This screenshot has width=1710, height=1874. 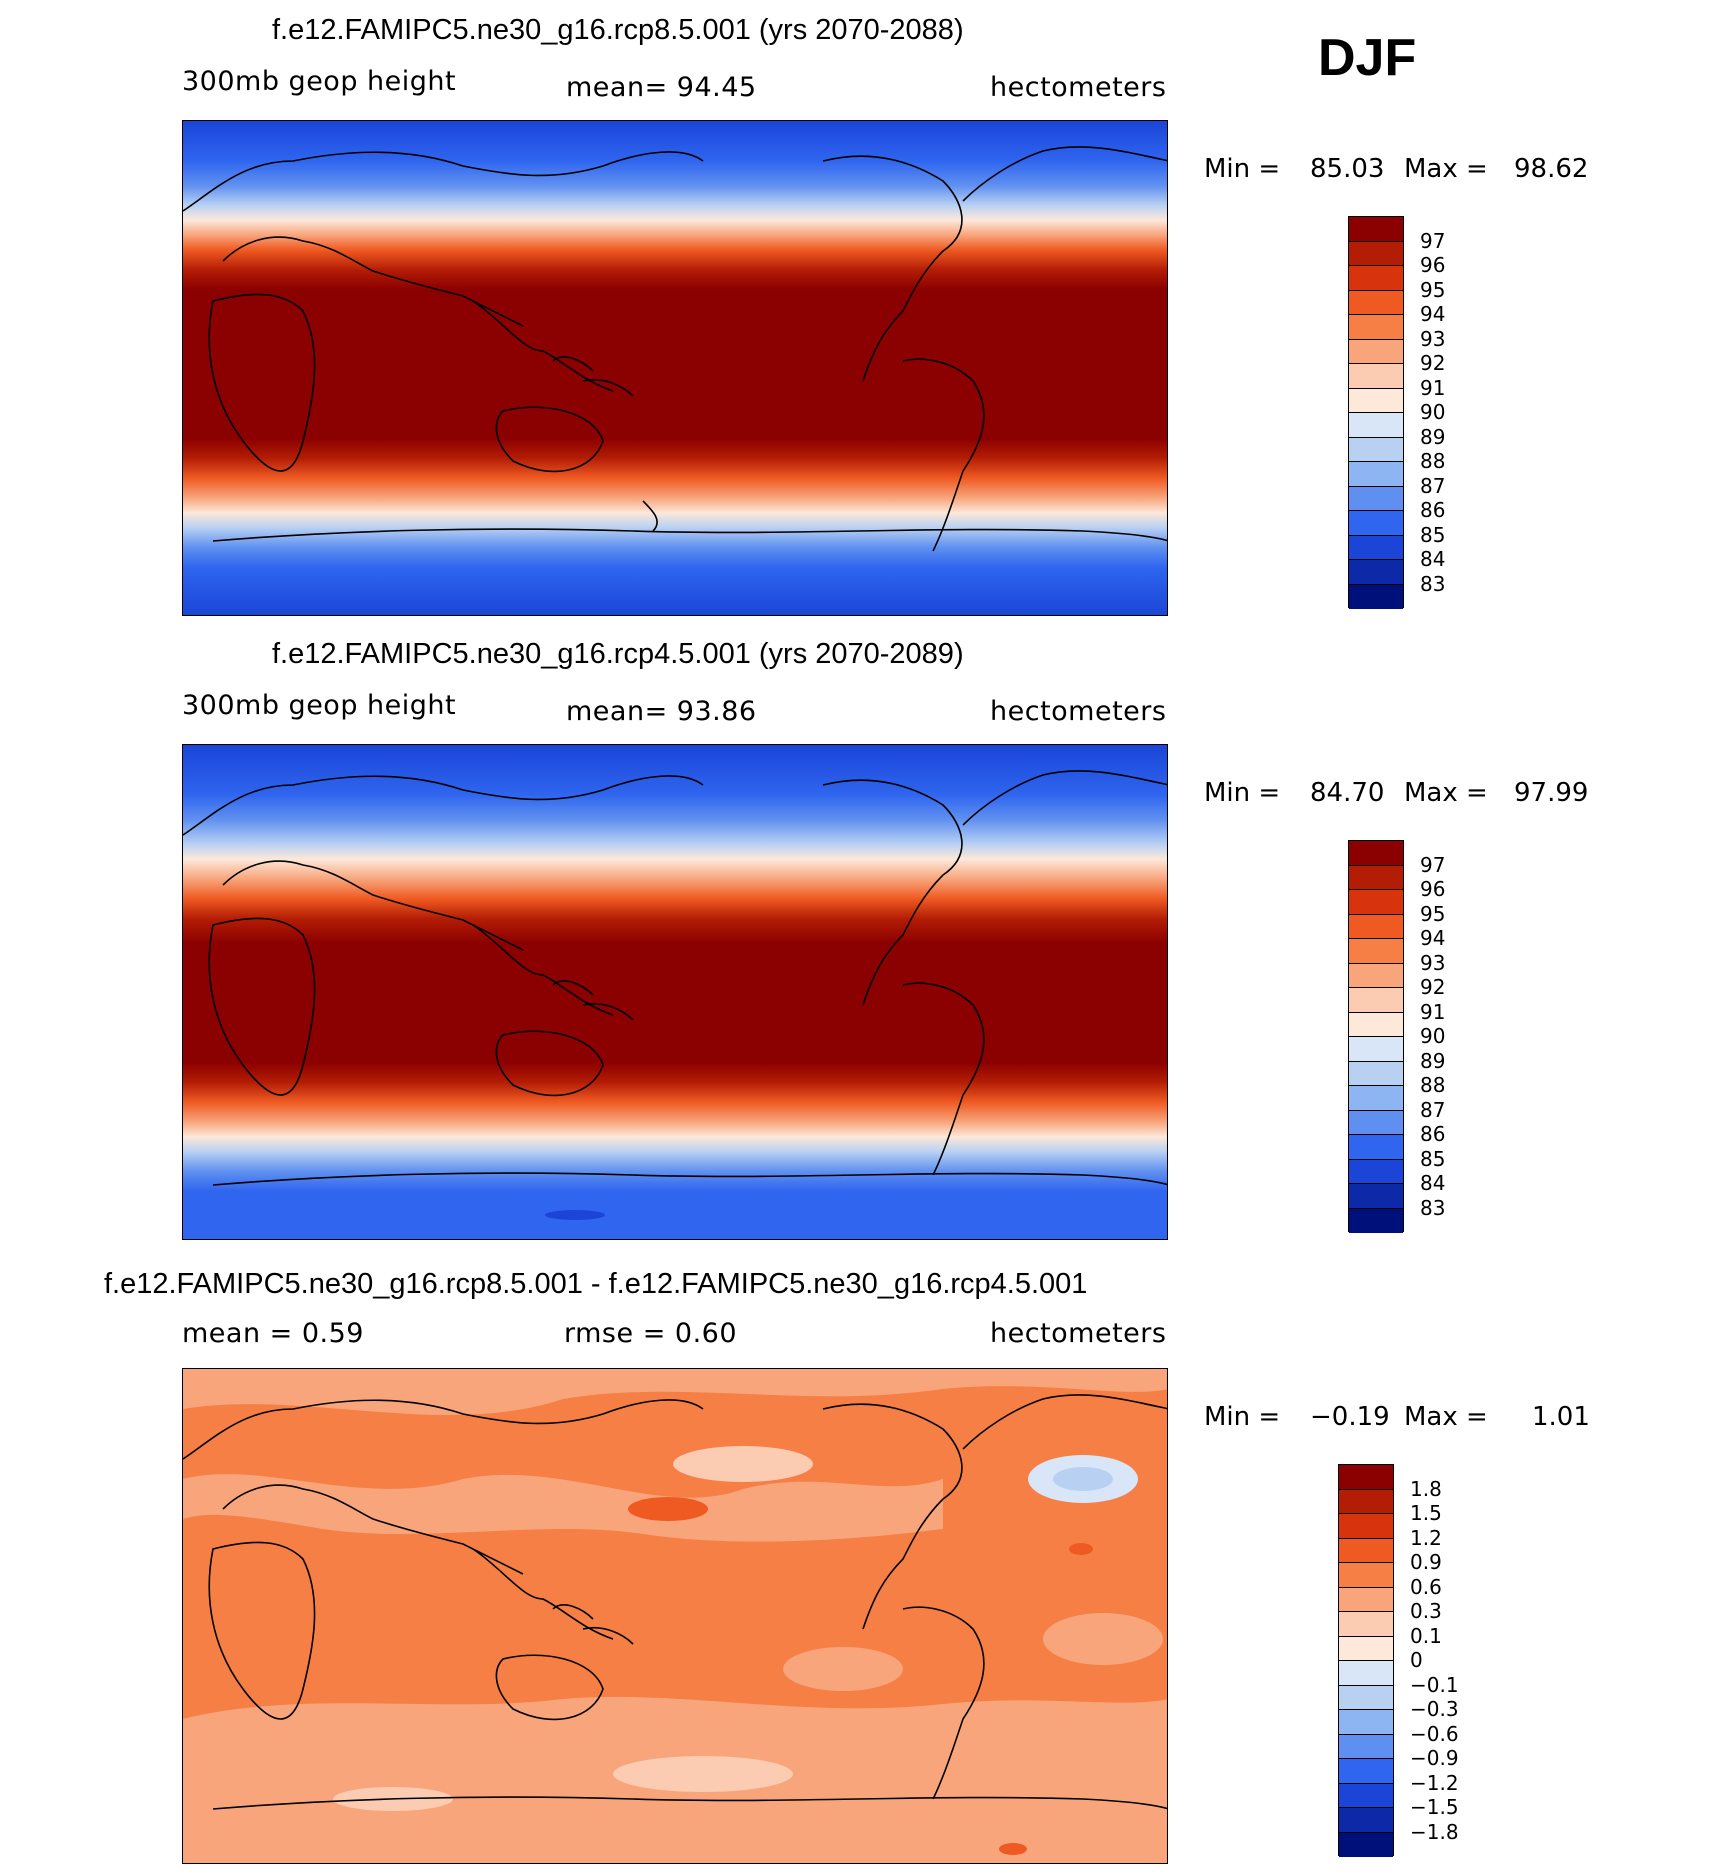 I want to click on mean-label: mean = 0.59, so click(x=273, y=1333).